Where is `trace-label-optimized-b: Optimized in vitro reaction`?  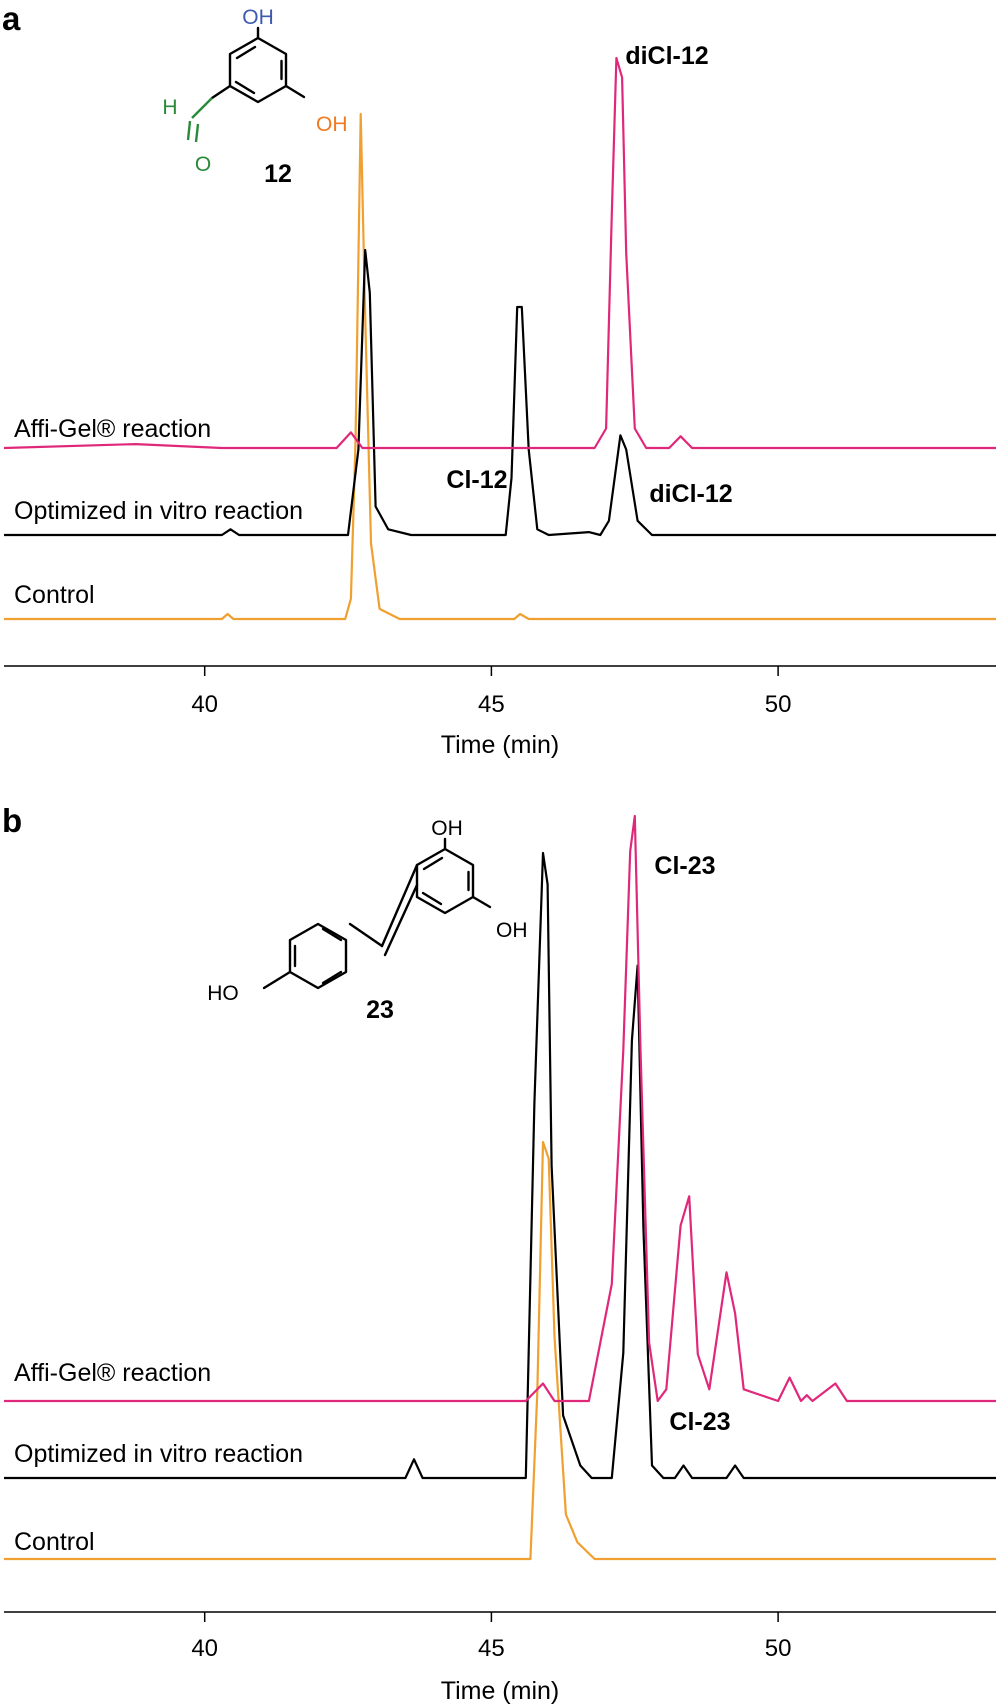
trace-label-optimized-b: Optimized in vitro reaction is located at coordinates (158, 1454).